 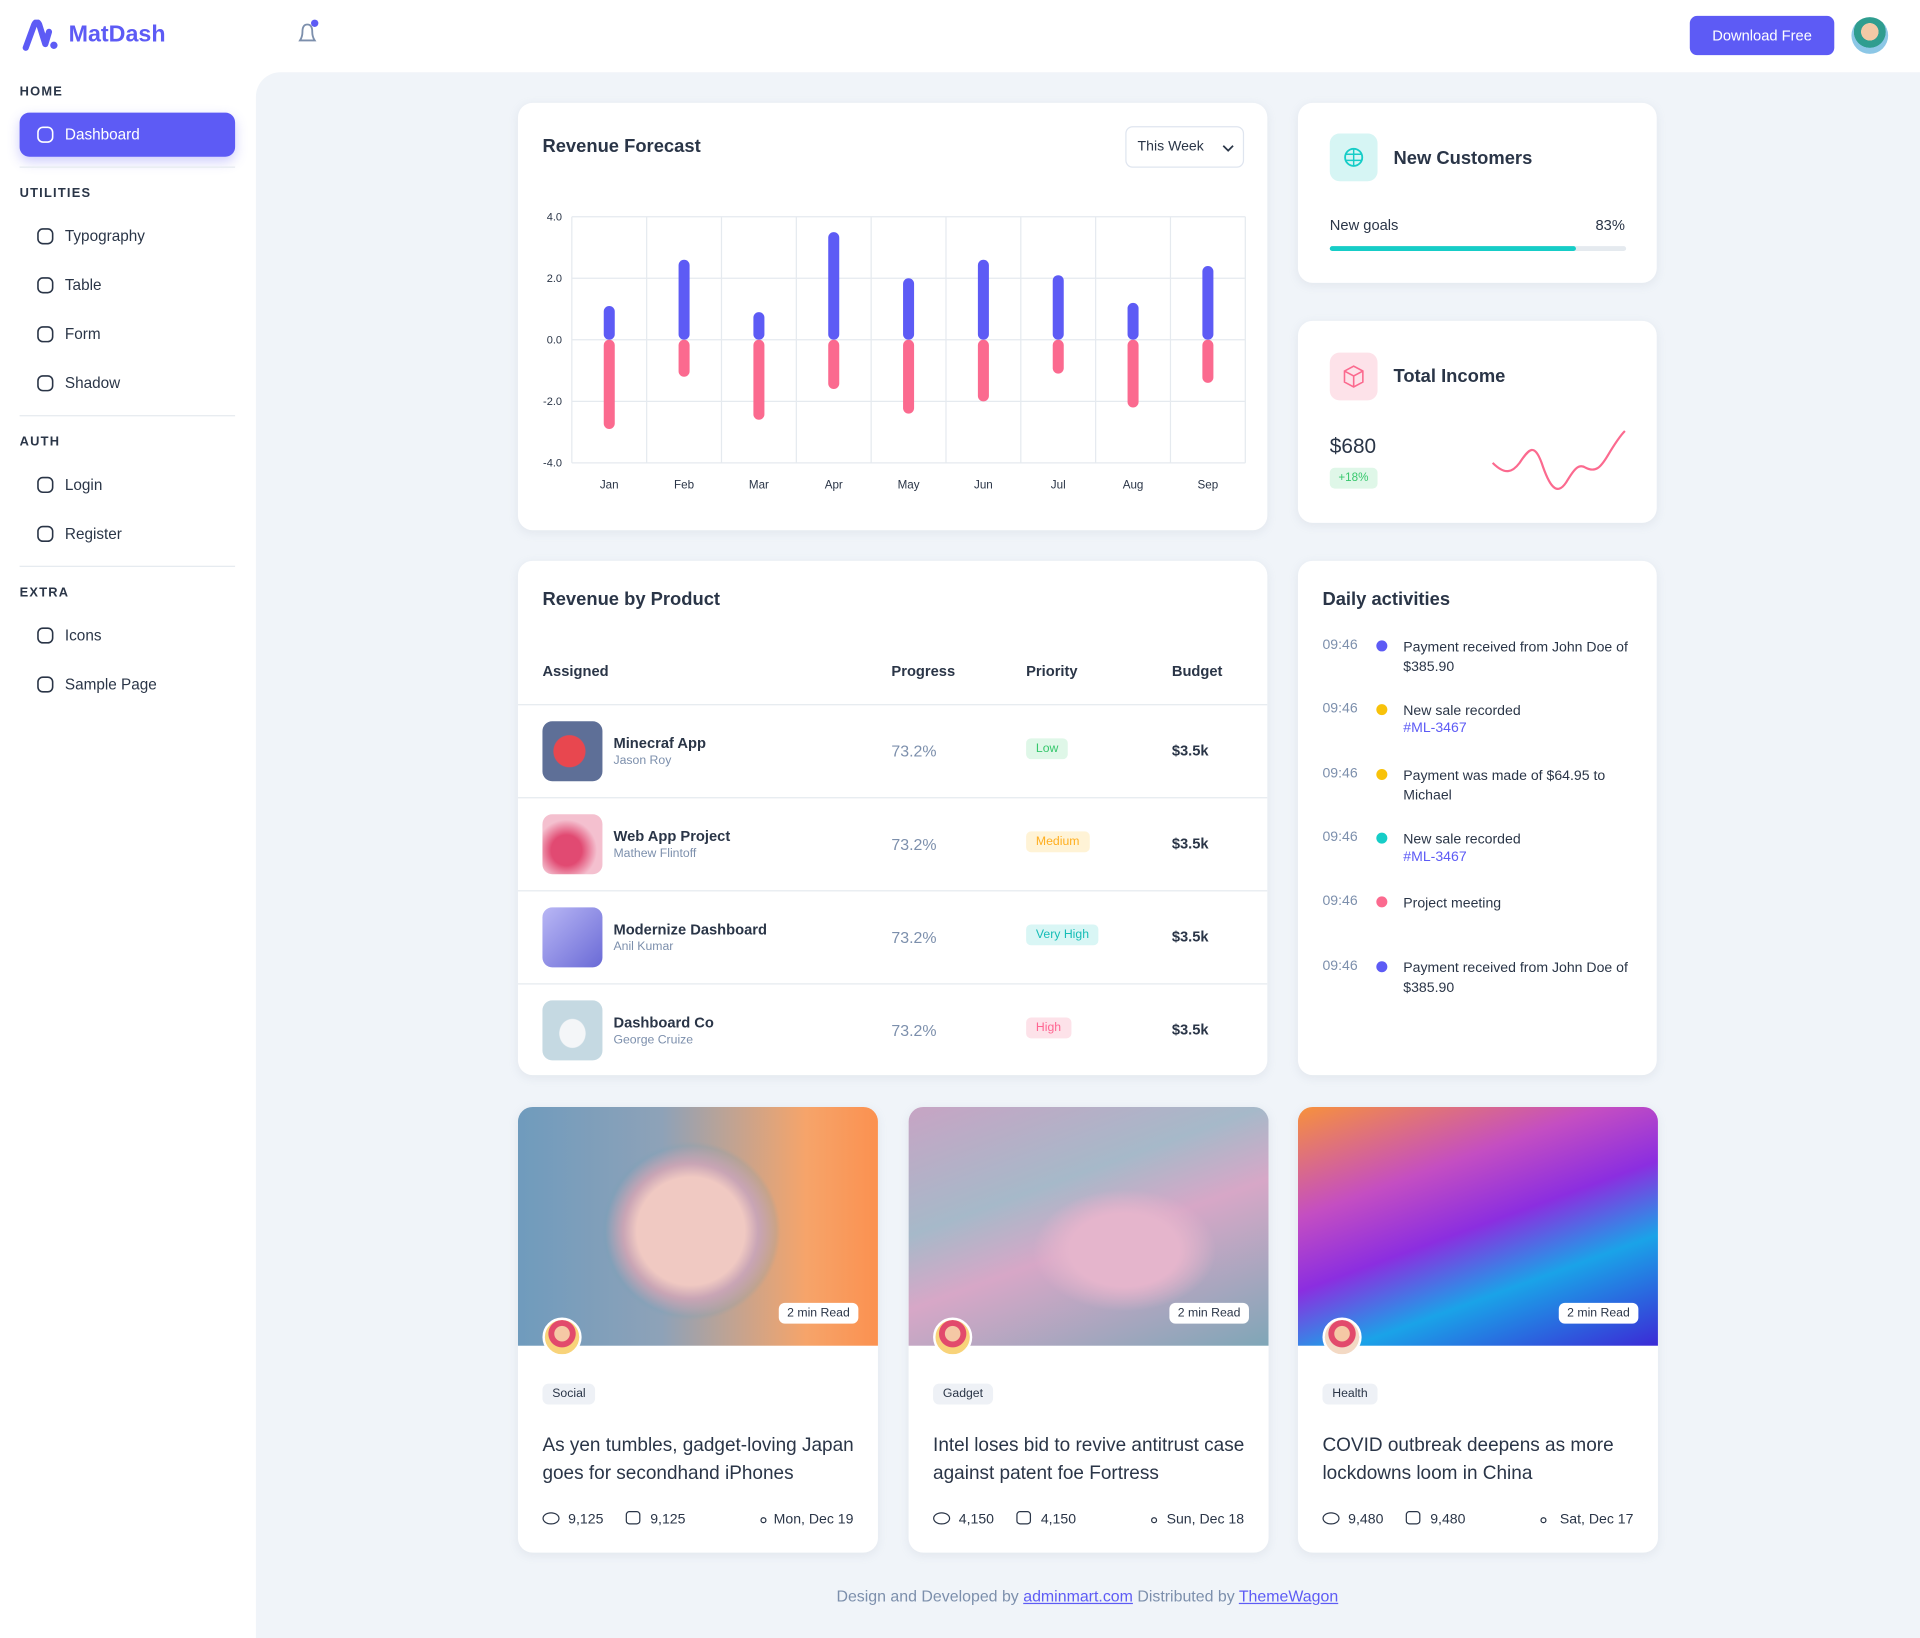 What do you see at coordinates (554, 217) in the screenshot?
I see `y-tick-label: 4.0` at bounding box center [554, 217].